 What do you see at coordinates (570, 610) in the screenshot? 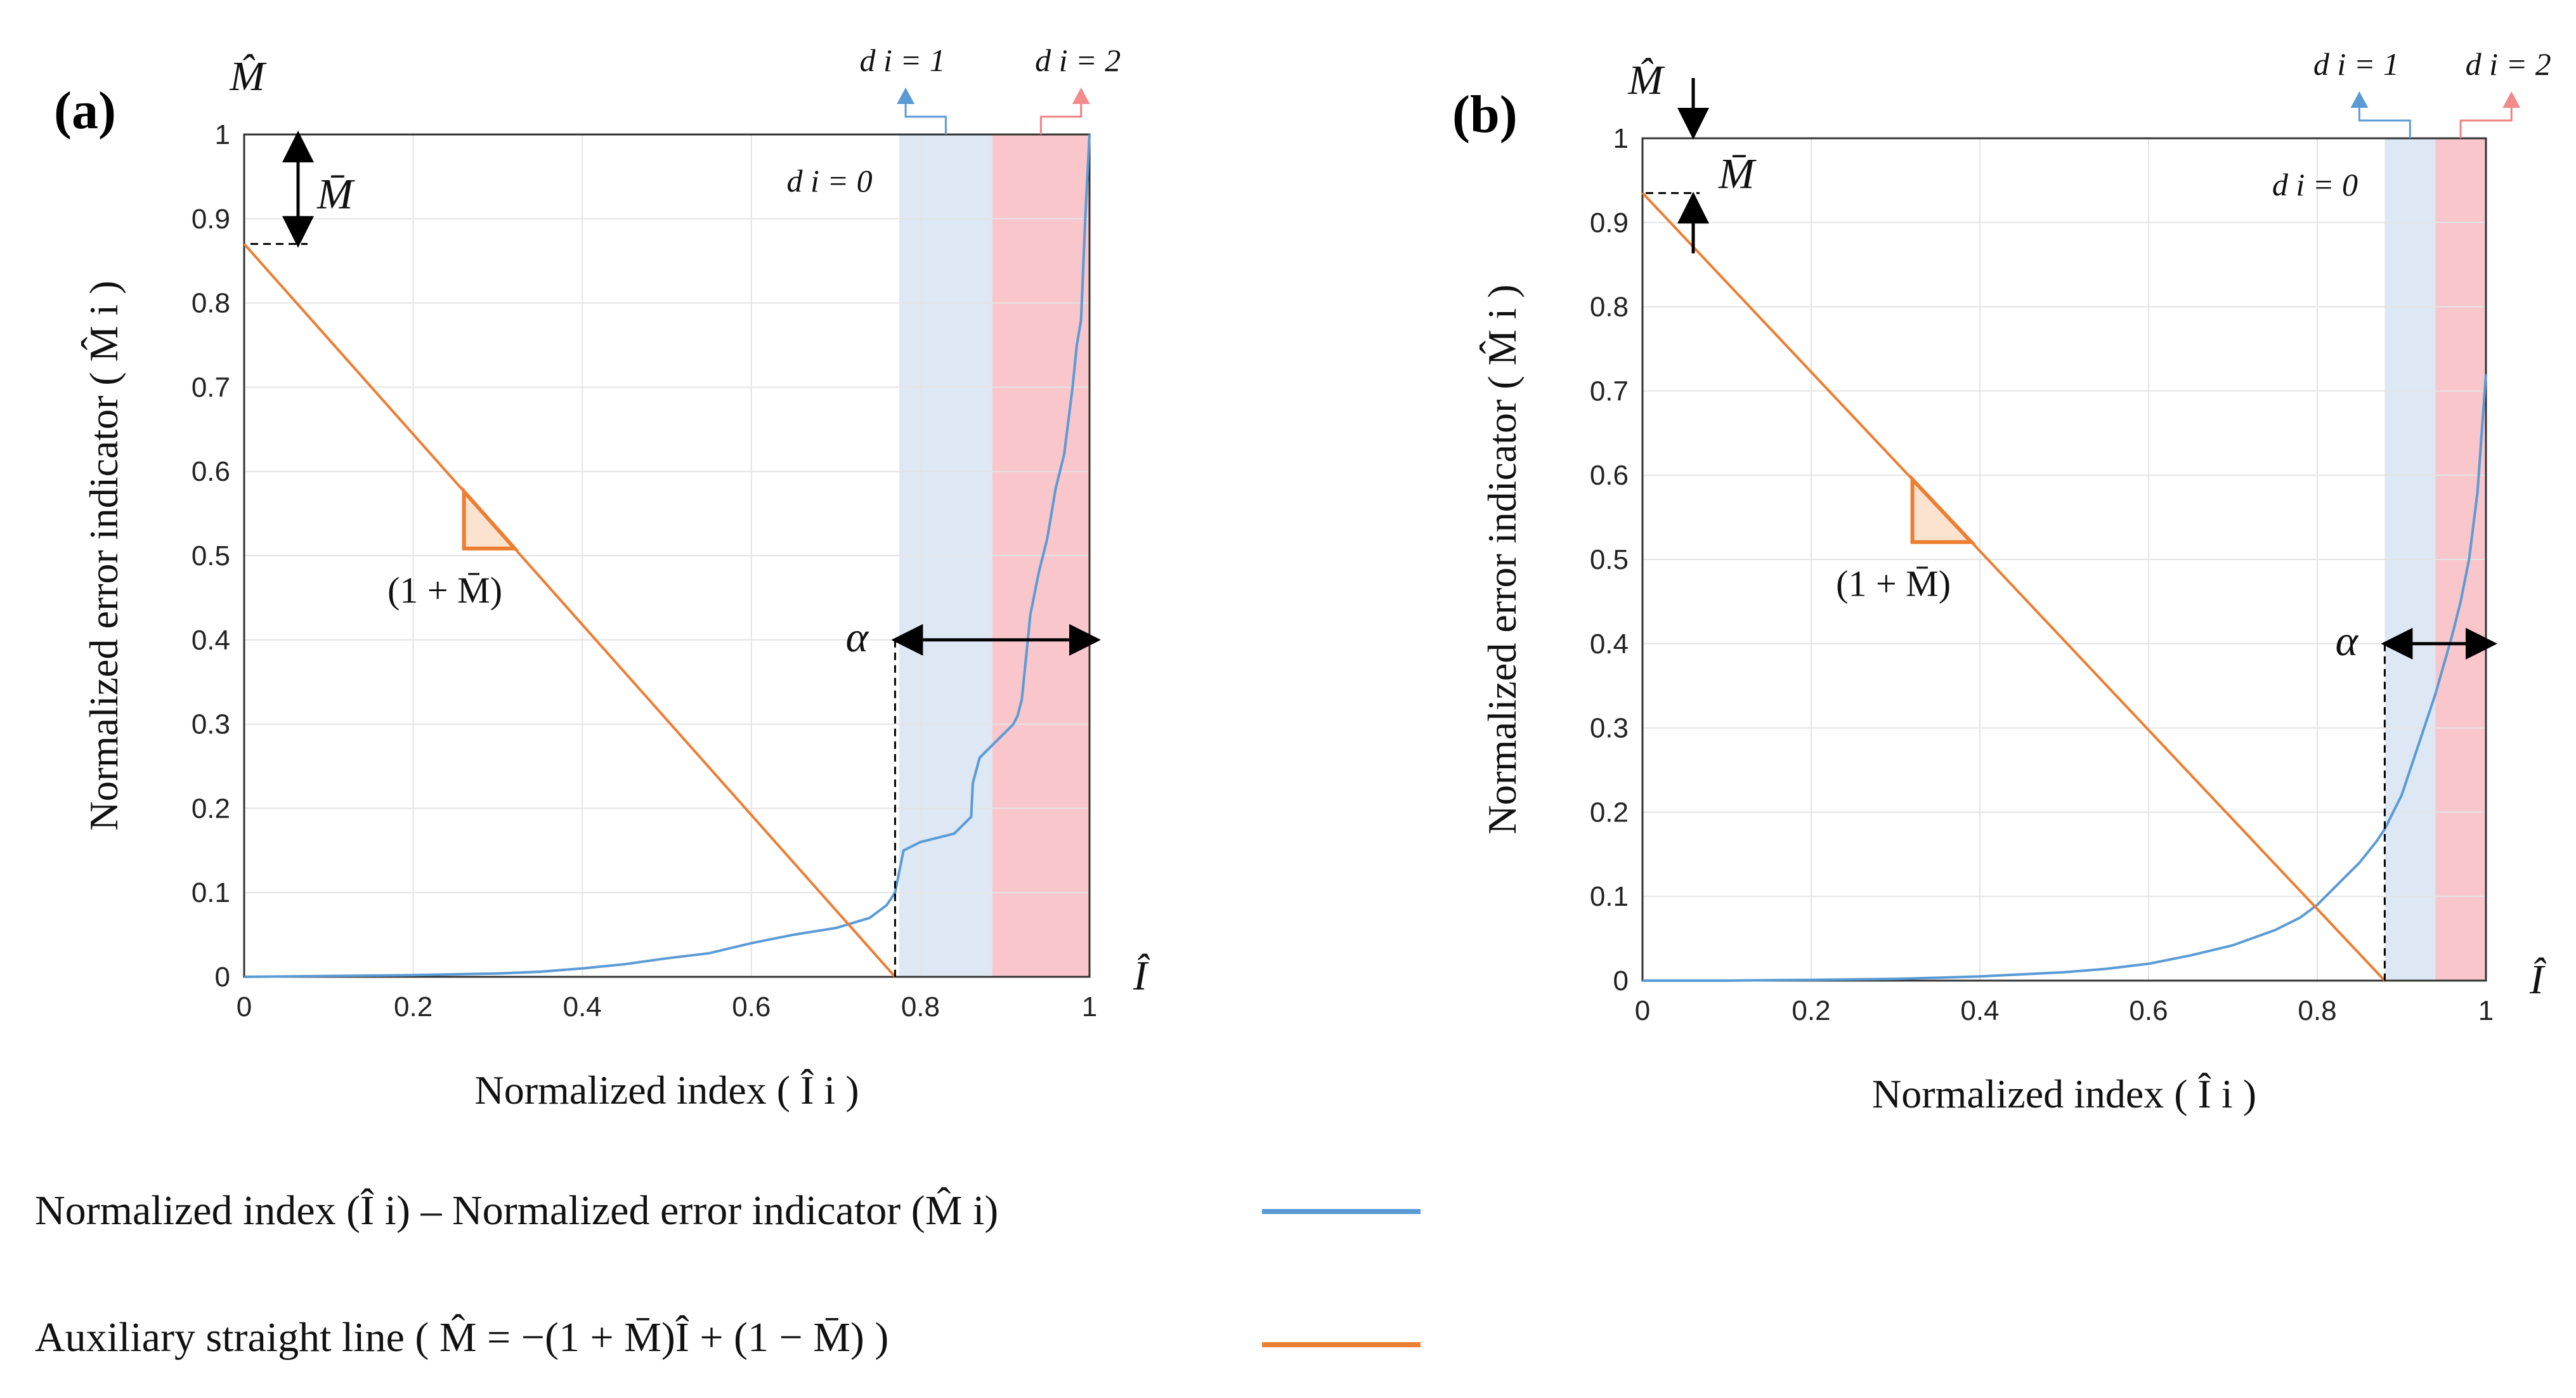
I see `series-auxiliary-line` at bounding box center [570, 610].